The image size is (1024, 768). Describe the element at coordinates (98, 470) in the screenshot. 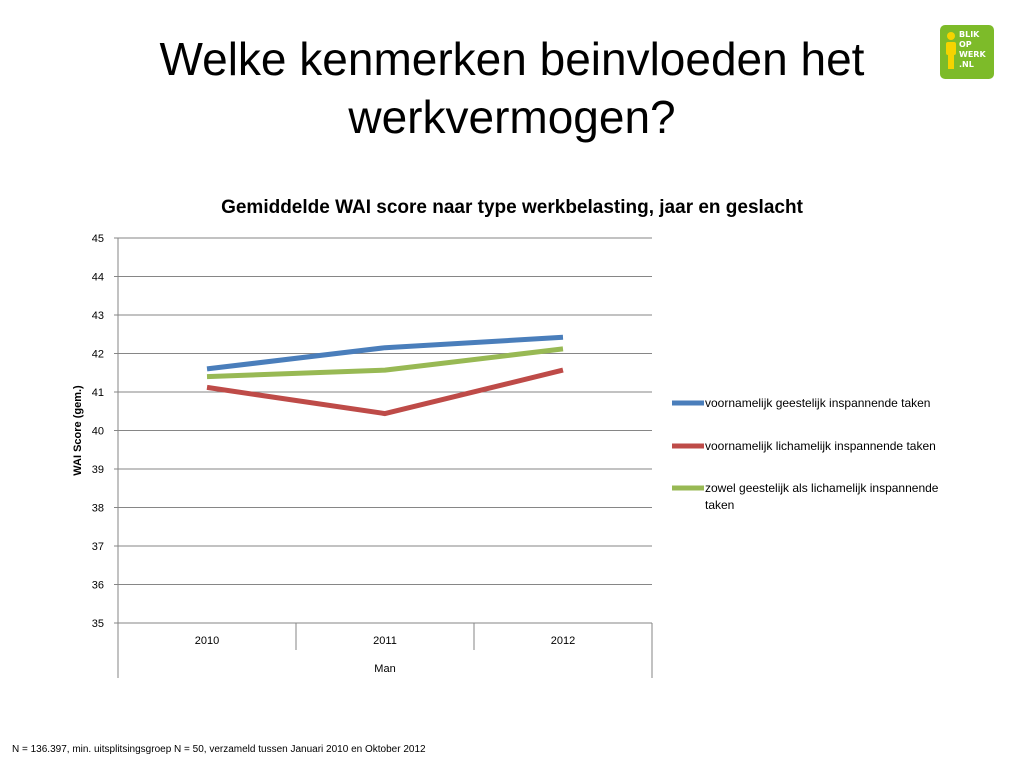

I see `y-tick-label: 39` at that location.